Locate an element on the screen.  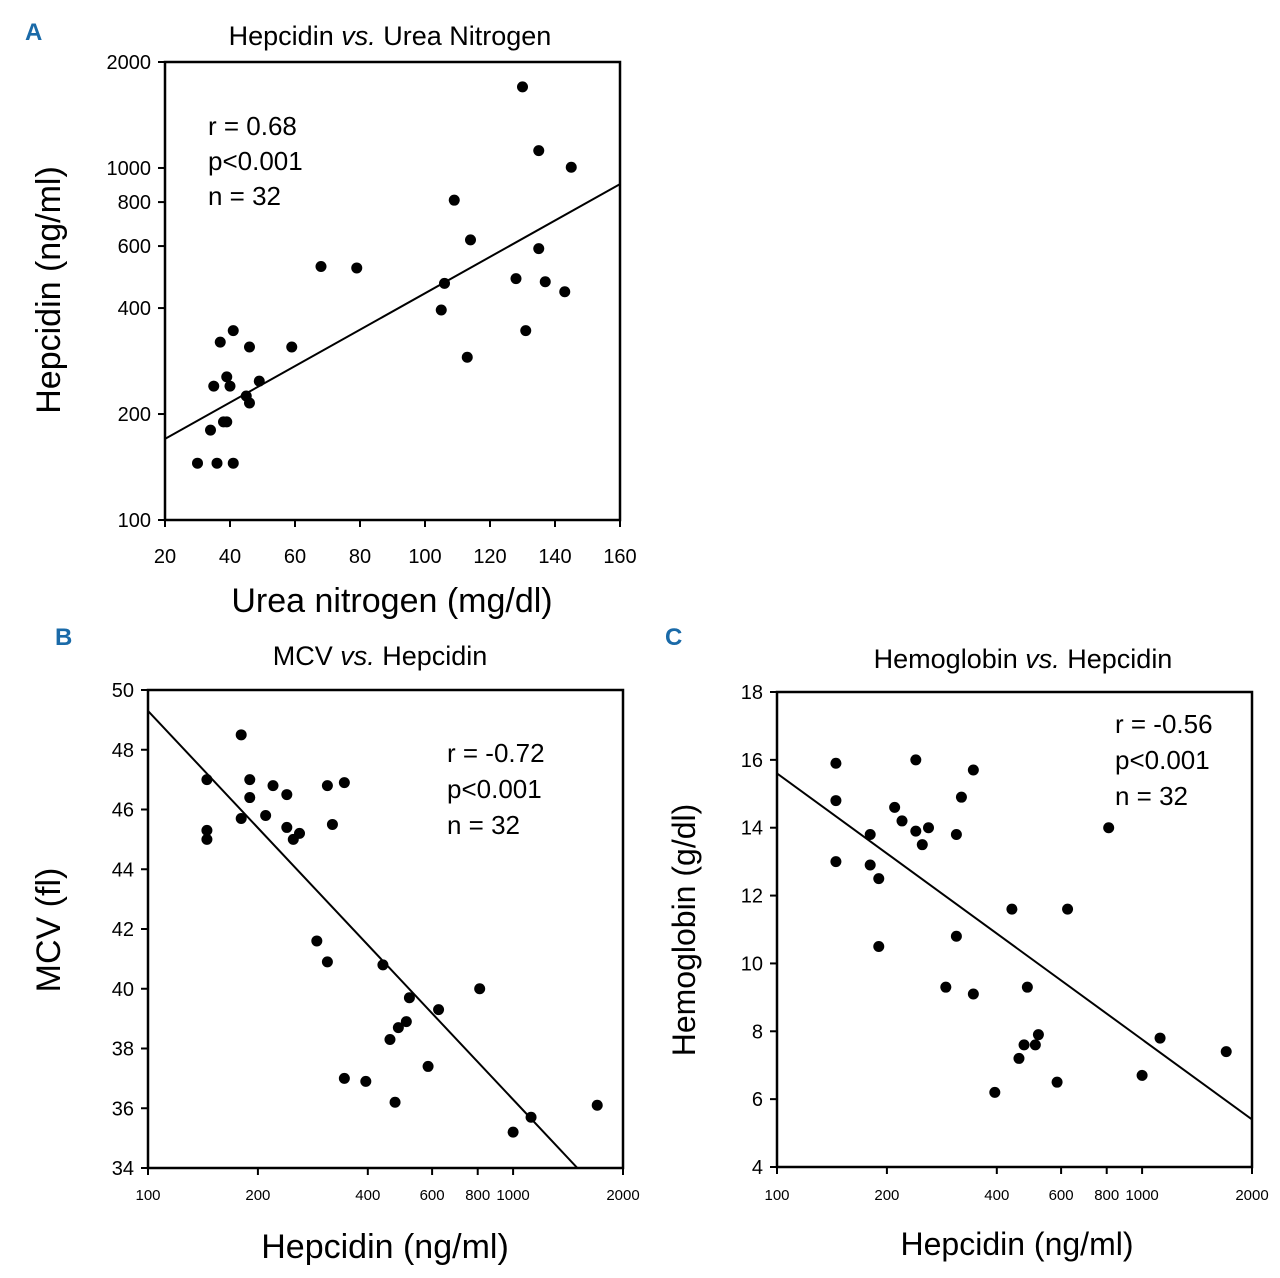
y-tick-label: 800 is located at coordinates (134, 203).